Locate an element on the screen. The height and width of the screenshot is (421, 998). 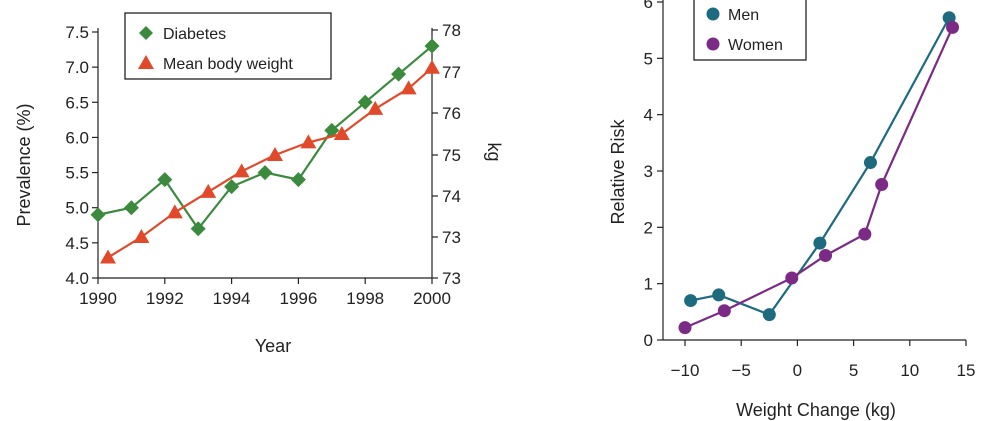
left-y-axis-label: Prevalence (%) is located at coordinates (24, 164).